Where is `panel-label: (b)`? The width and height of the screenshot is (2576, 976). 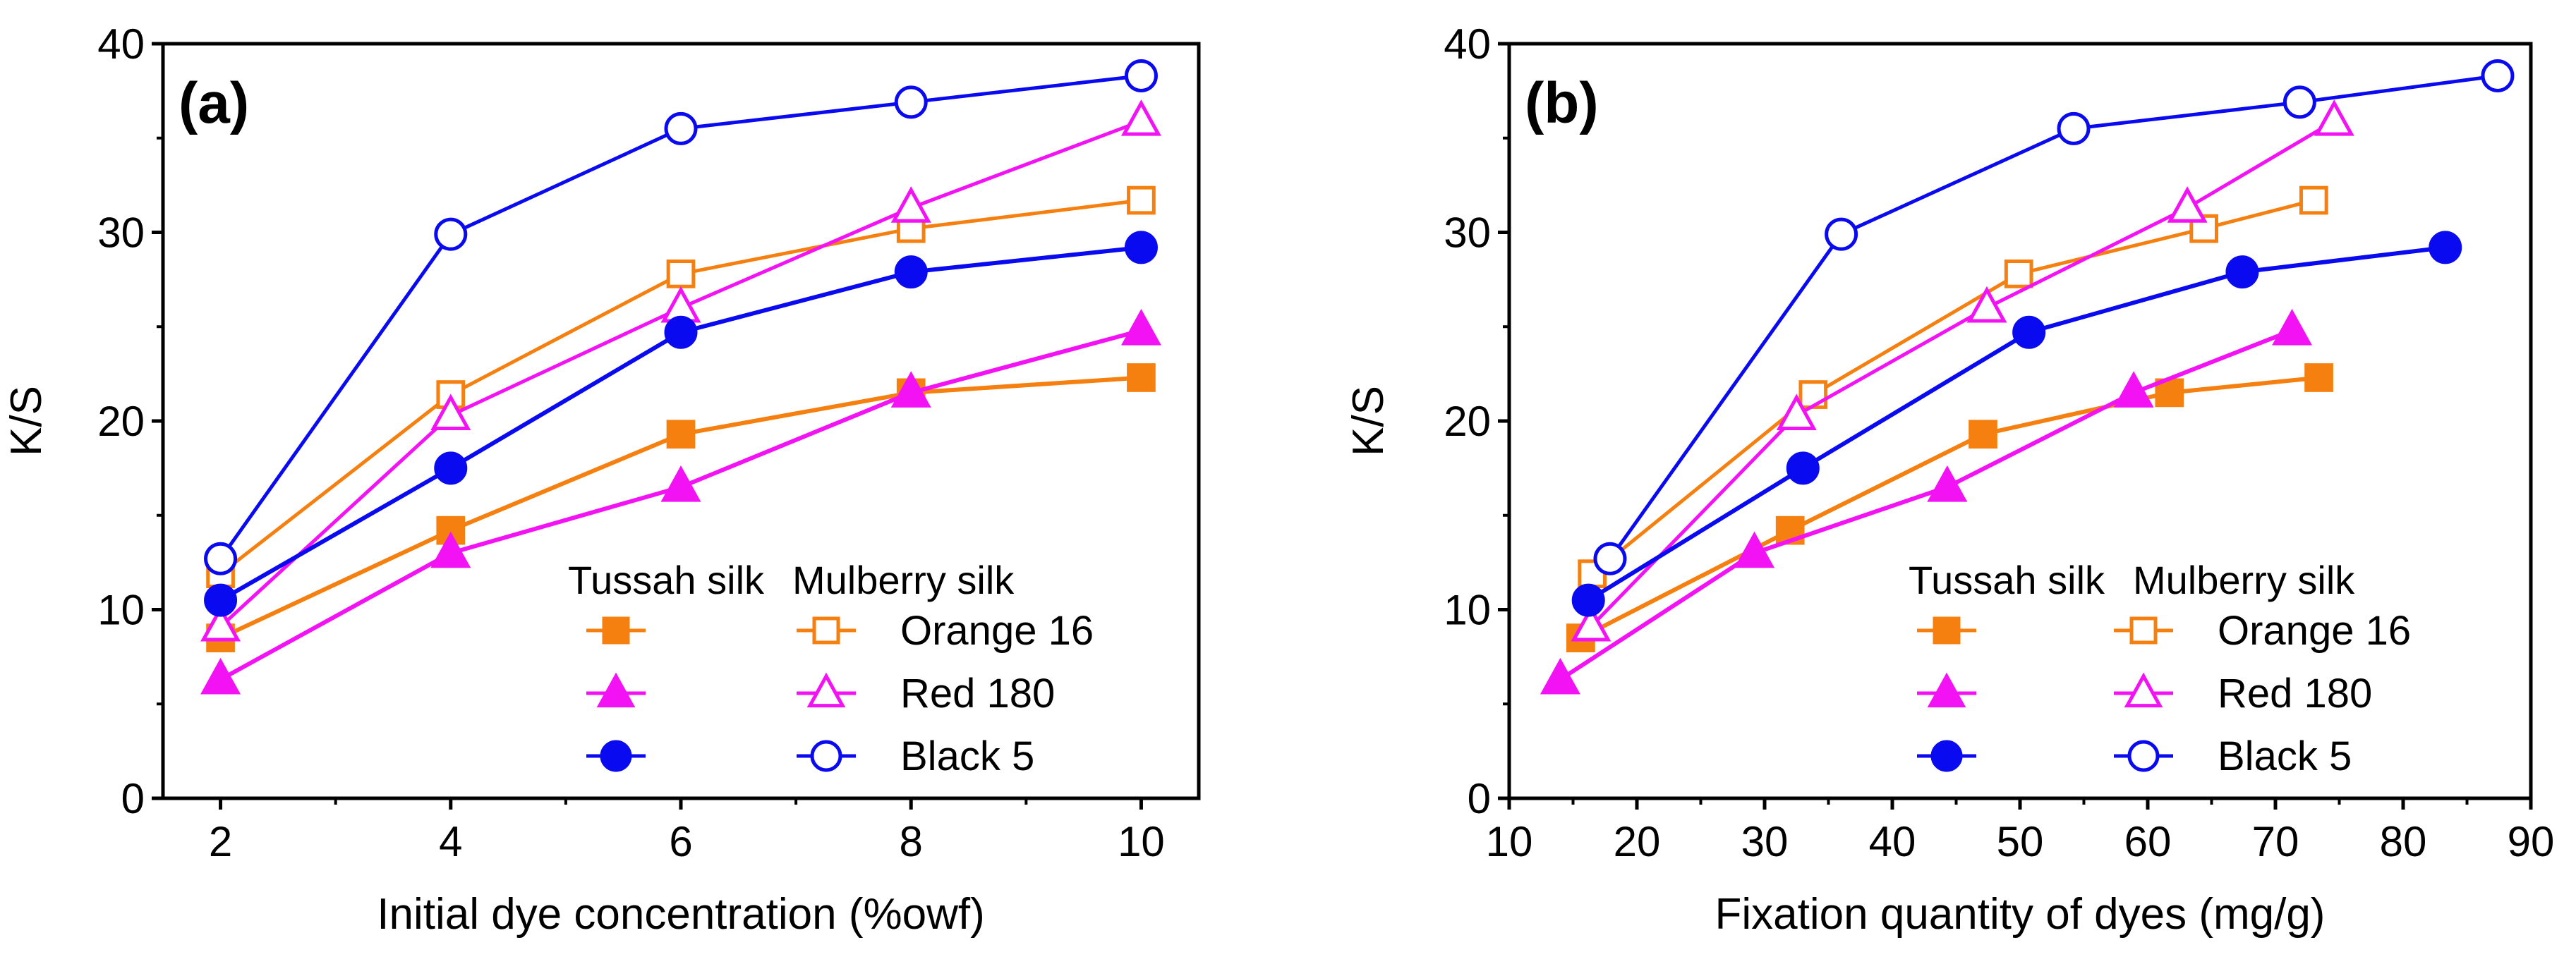
panel-label: (b) is located at coordinates (1562, 103).